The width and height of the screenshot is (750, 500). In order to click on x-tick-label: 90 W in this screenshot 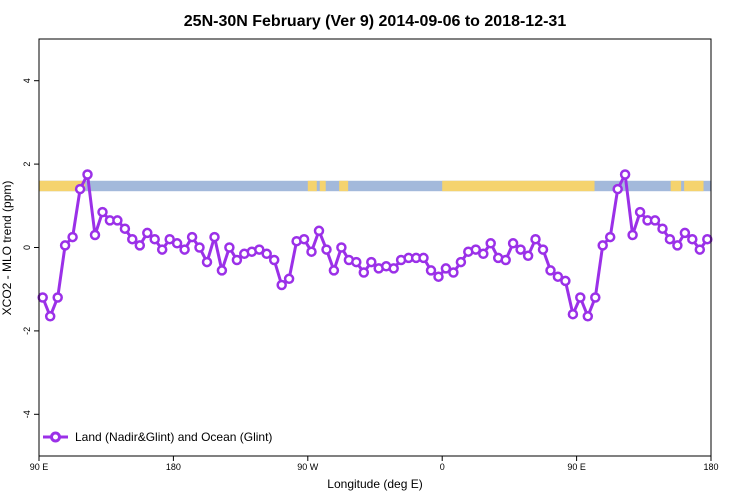, I will do `click(308, 467)`.